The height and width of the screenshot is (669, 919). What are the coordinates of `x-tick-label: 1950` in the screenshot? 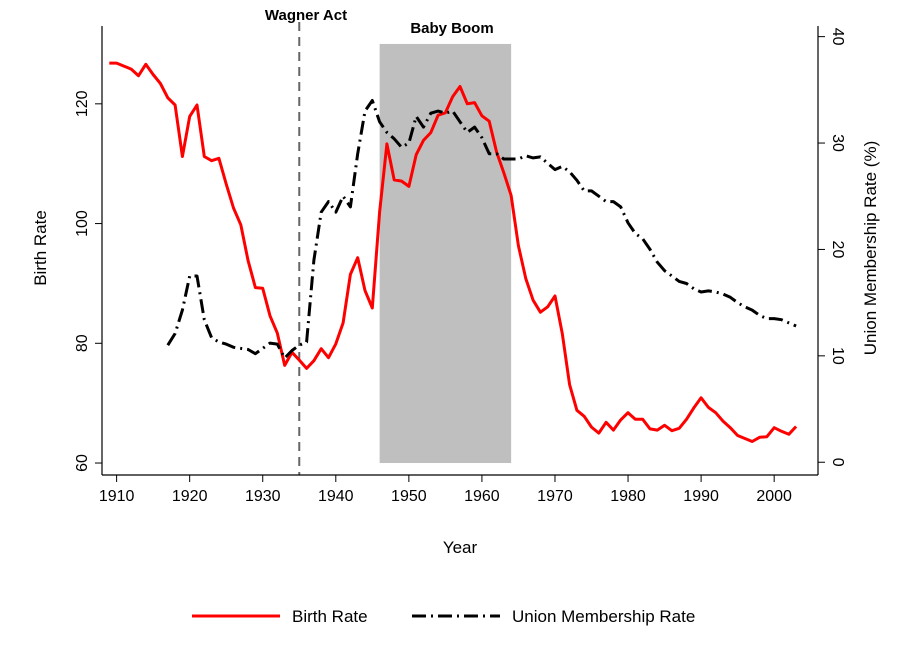 It's located at (409, 496).